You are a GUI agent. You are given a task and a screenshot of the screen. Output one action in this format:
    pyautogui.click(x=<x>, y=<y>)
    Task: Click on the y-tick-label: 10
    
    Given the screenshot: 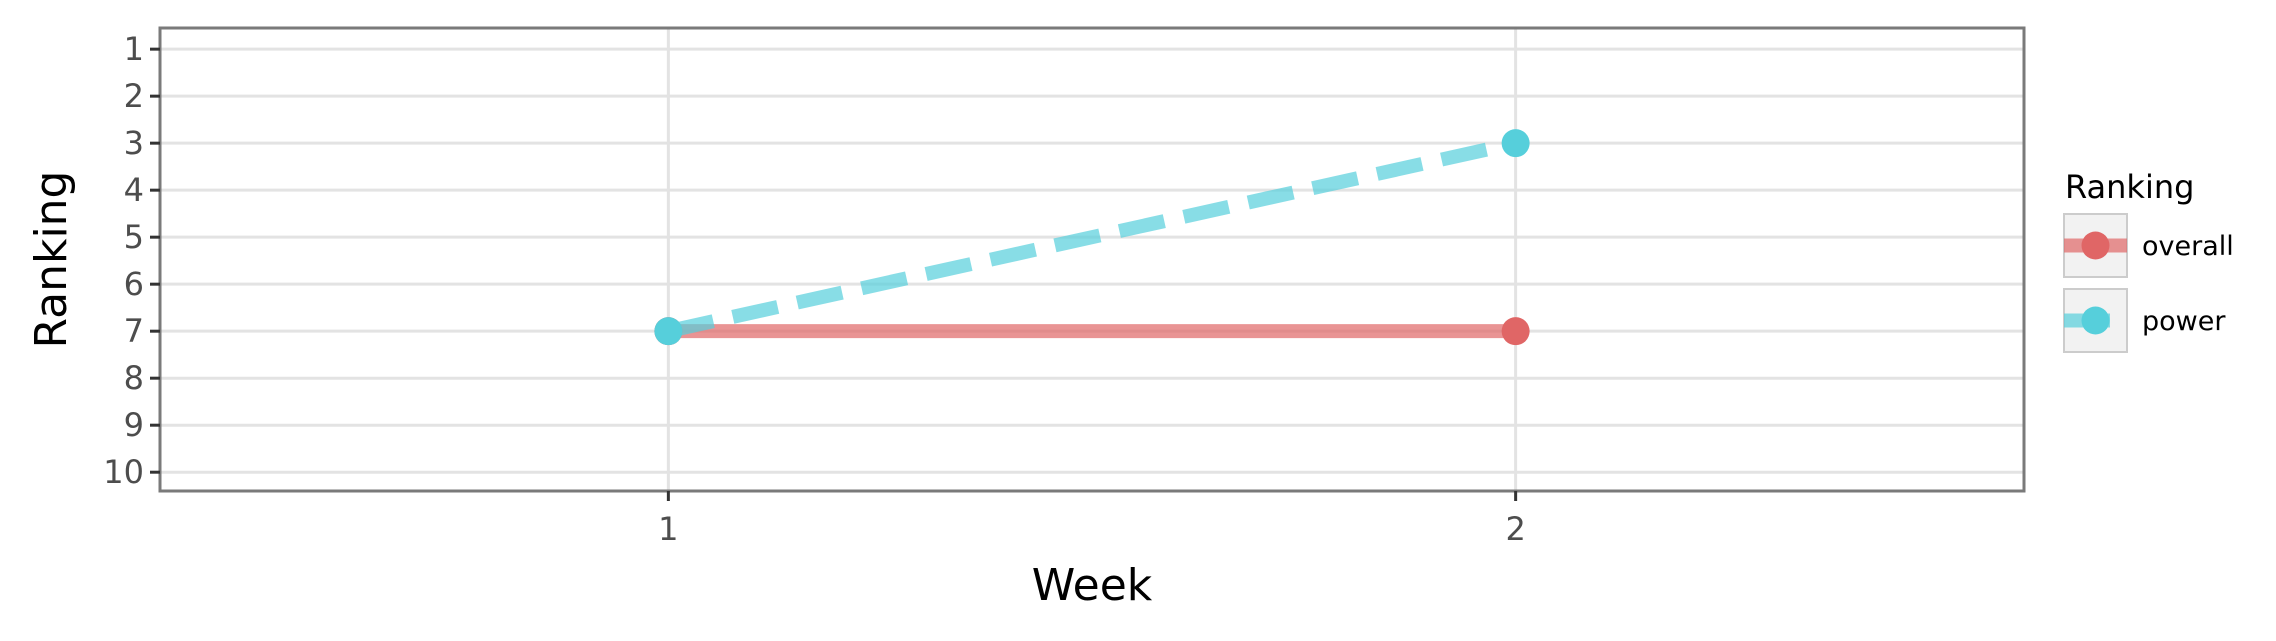 What is the action you would take?
    pyautogui.click(x=123, y=472)
    